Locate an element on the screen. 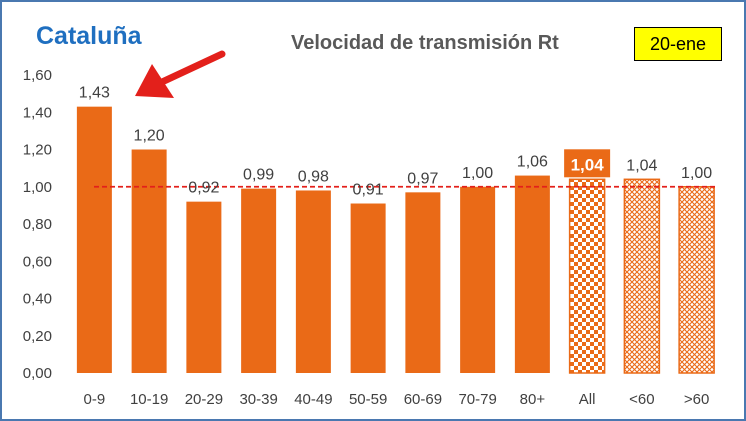 The height and width of the screenshot is (421, 746). y-tick-label: 0,80 is located at coordinates (37, 224).